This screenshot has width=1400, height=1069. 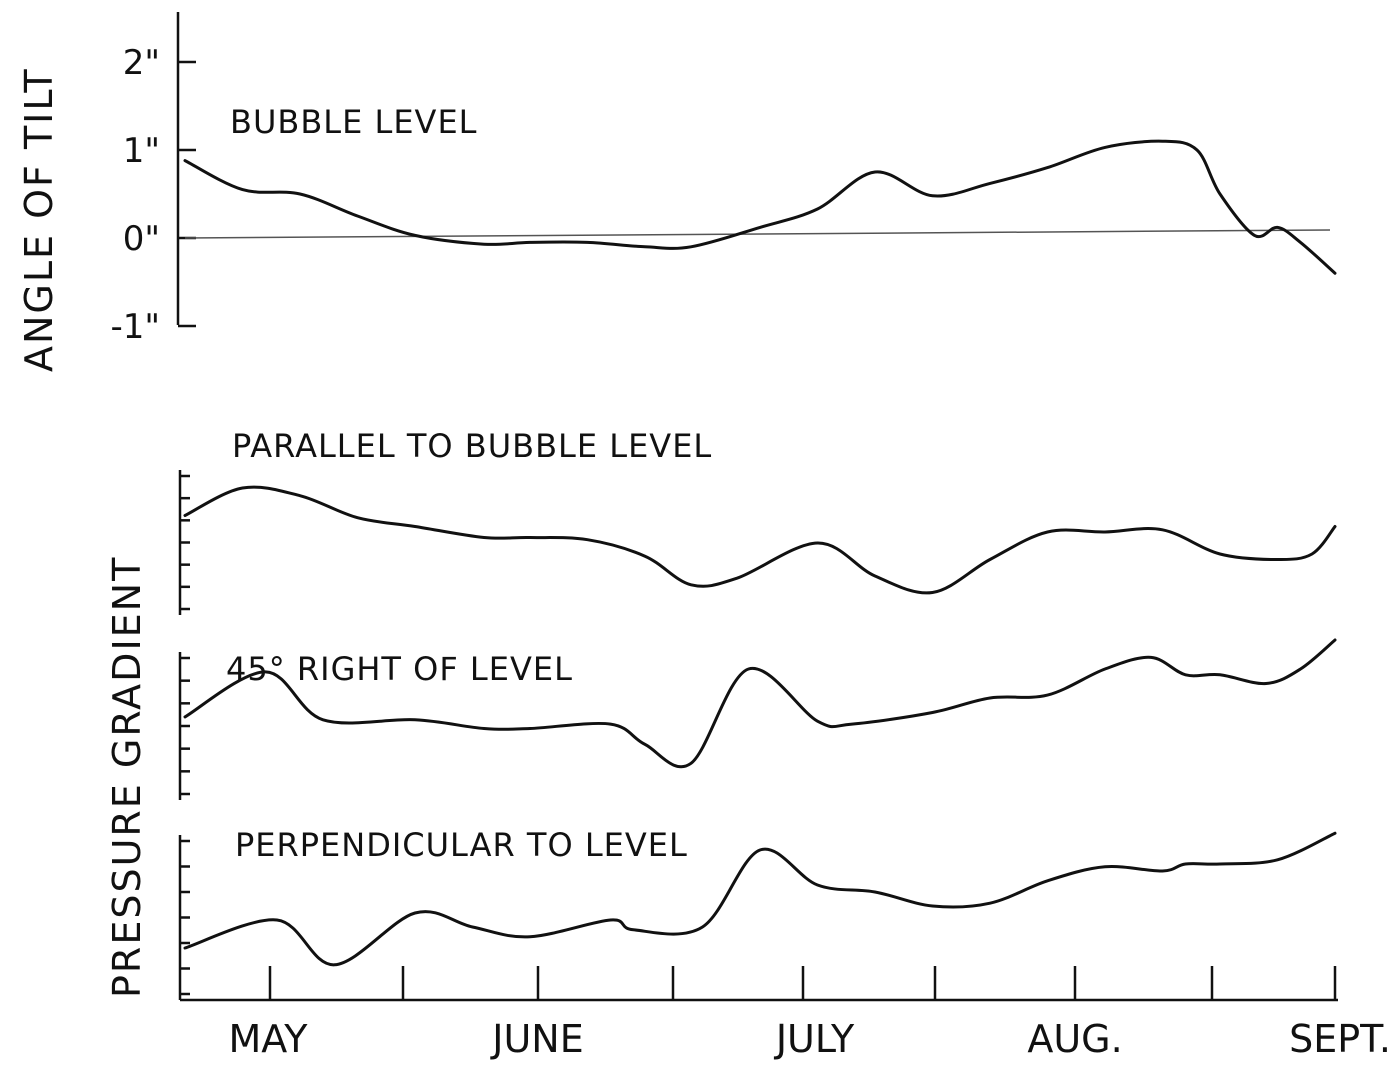 What do you see at coordinates (1074, 1039) in the screenshot?
I see `month-label-aug: AUG.` at bounding box center [1074, 1039].